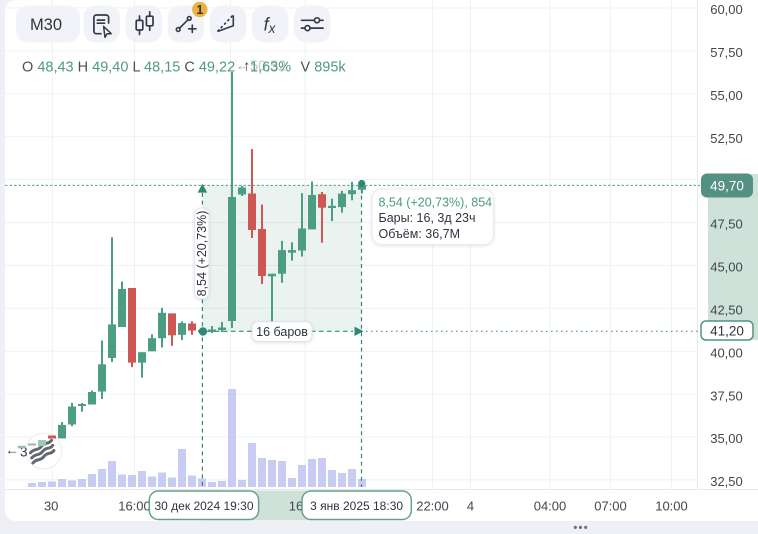  I want to click on svg-text: Бары: 16, 3д 23ч, so click(427, 218).